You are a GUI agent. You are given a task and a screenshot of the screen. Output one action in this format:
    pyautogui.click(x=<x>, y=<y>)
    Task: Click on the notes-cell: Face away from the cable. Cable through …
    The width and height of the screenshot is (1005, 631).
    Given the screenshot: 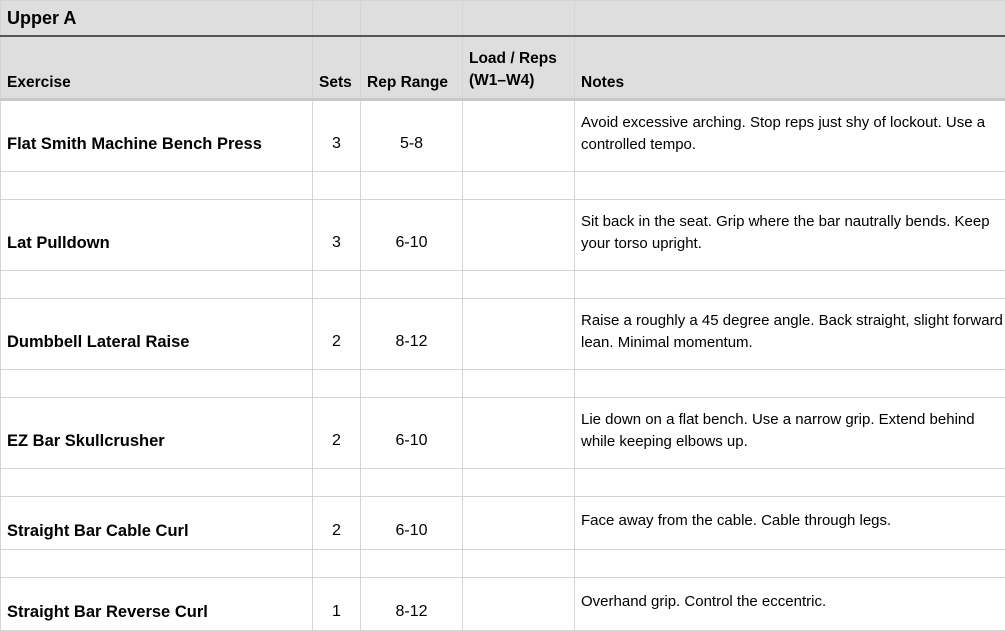 What is the action you would take?
    pyautogui.click(x=790, y=523)
    